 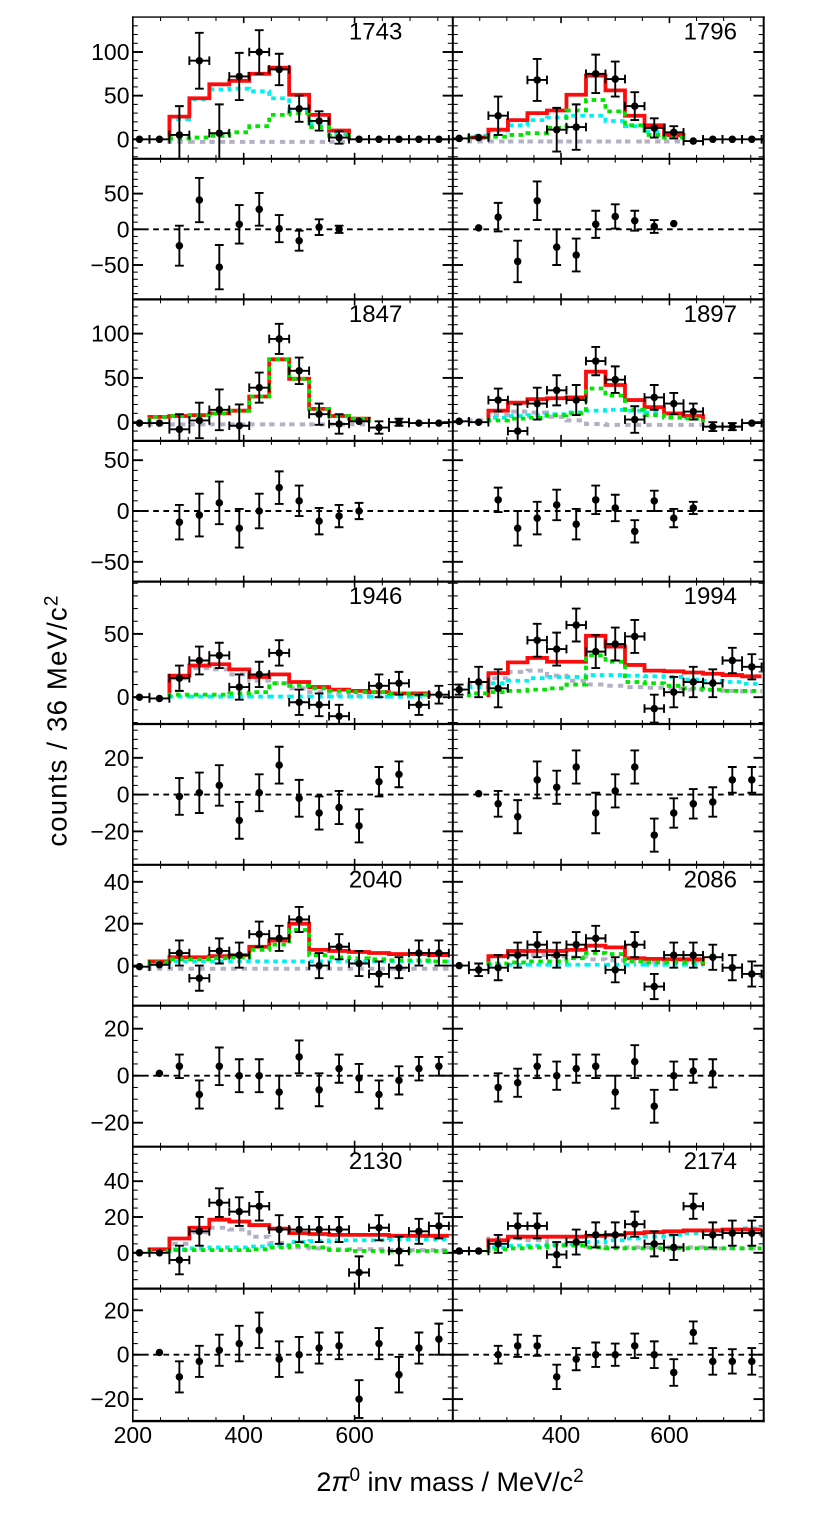 What do you see at coordinates (375, 596) in the screenshot?
I see `svg-text: 1946` at bounding box center [375, 596].